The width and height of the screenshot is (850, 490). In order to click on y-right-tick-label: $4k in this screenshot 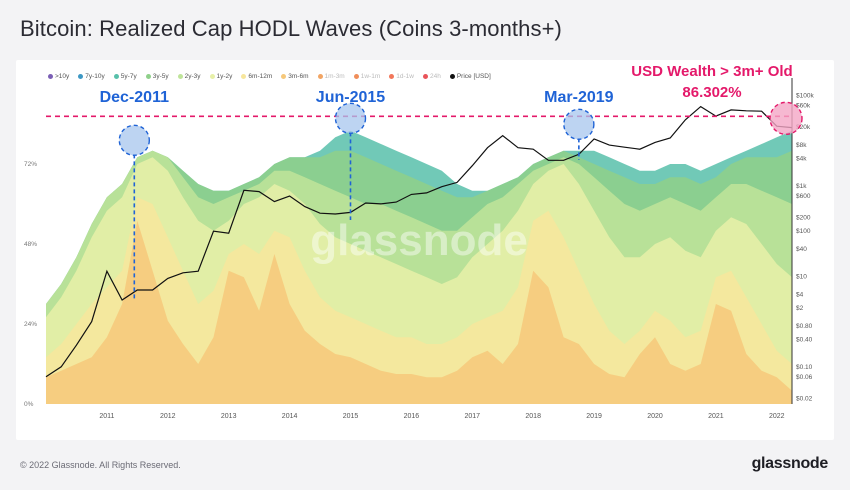, I will do `click(801, 159)`.